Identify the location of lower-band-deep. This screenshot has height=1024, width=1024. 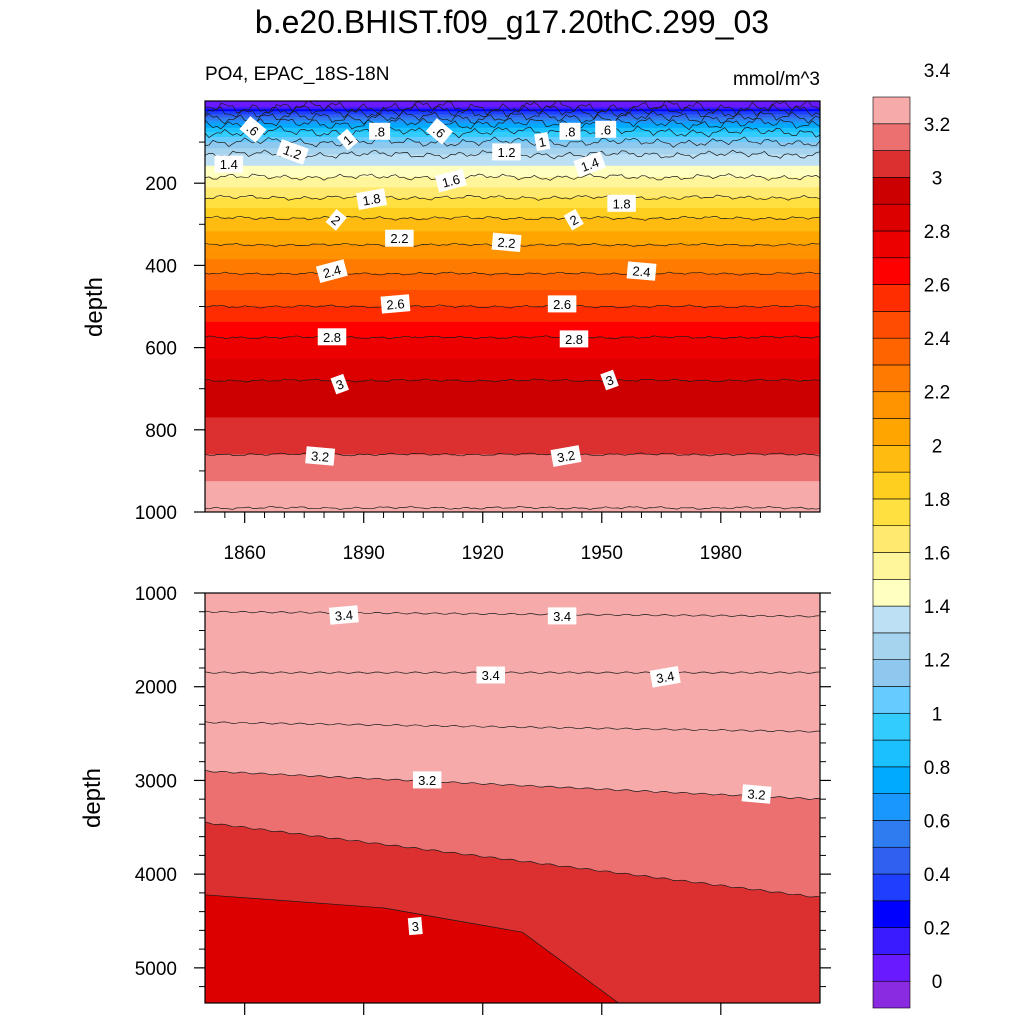
(412, 948).